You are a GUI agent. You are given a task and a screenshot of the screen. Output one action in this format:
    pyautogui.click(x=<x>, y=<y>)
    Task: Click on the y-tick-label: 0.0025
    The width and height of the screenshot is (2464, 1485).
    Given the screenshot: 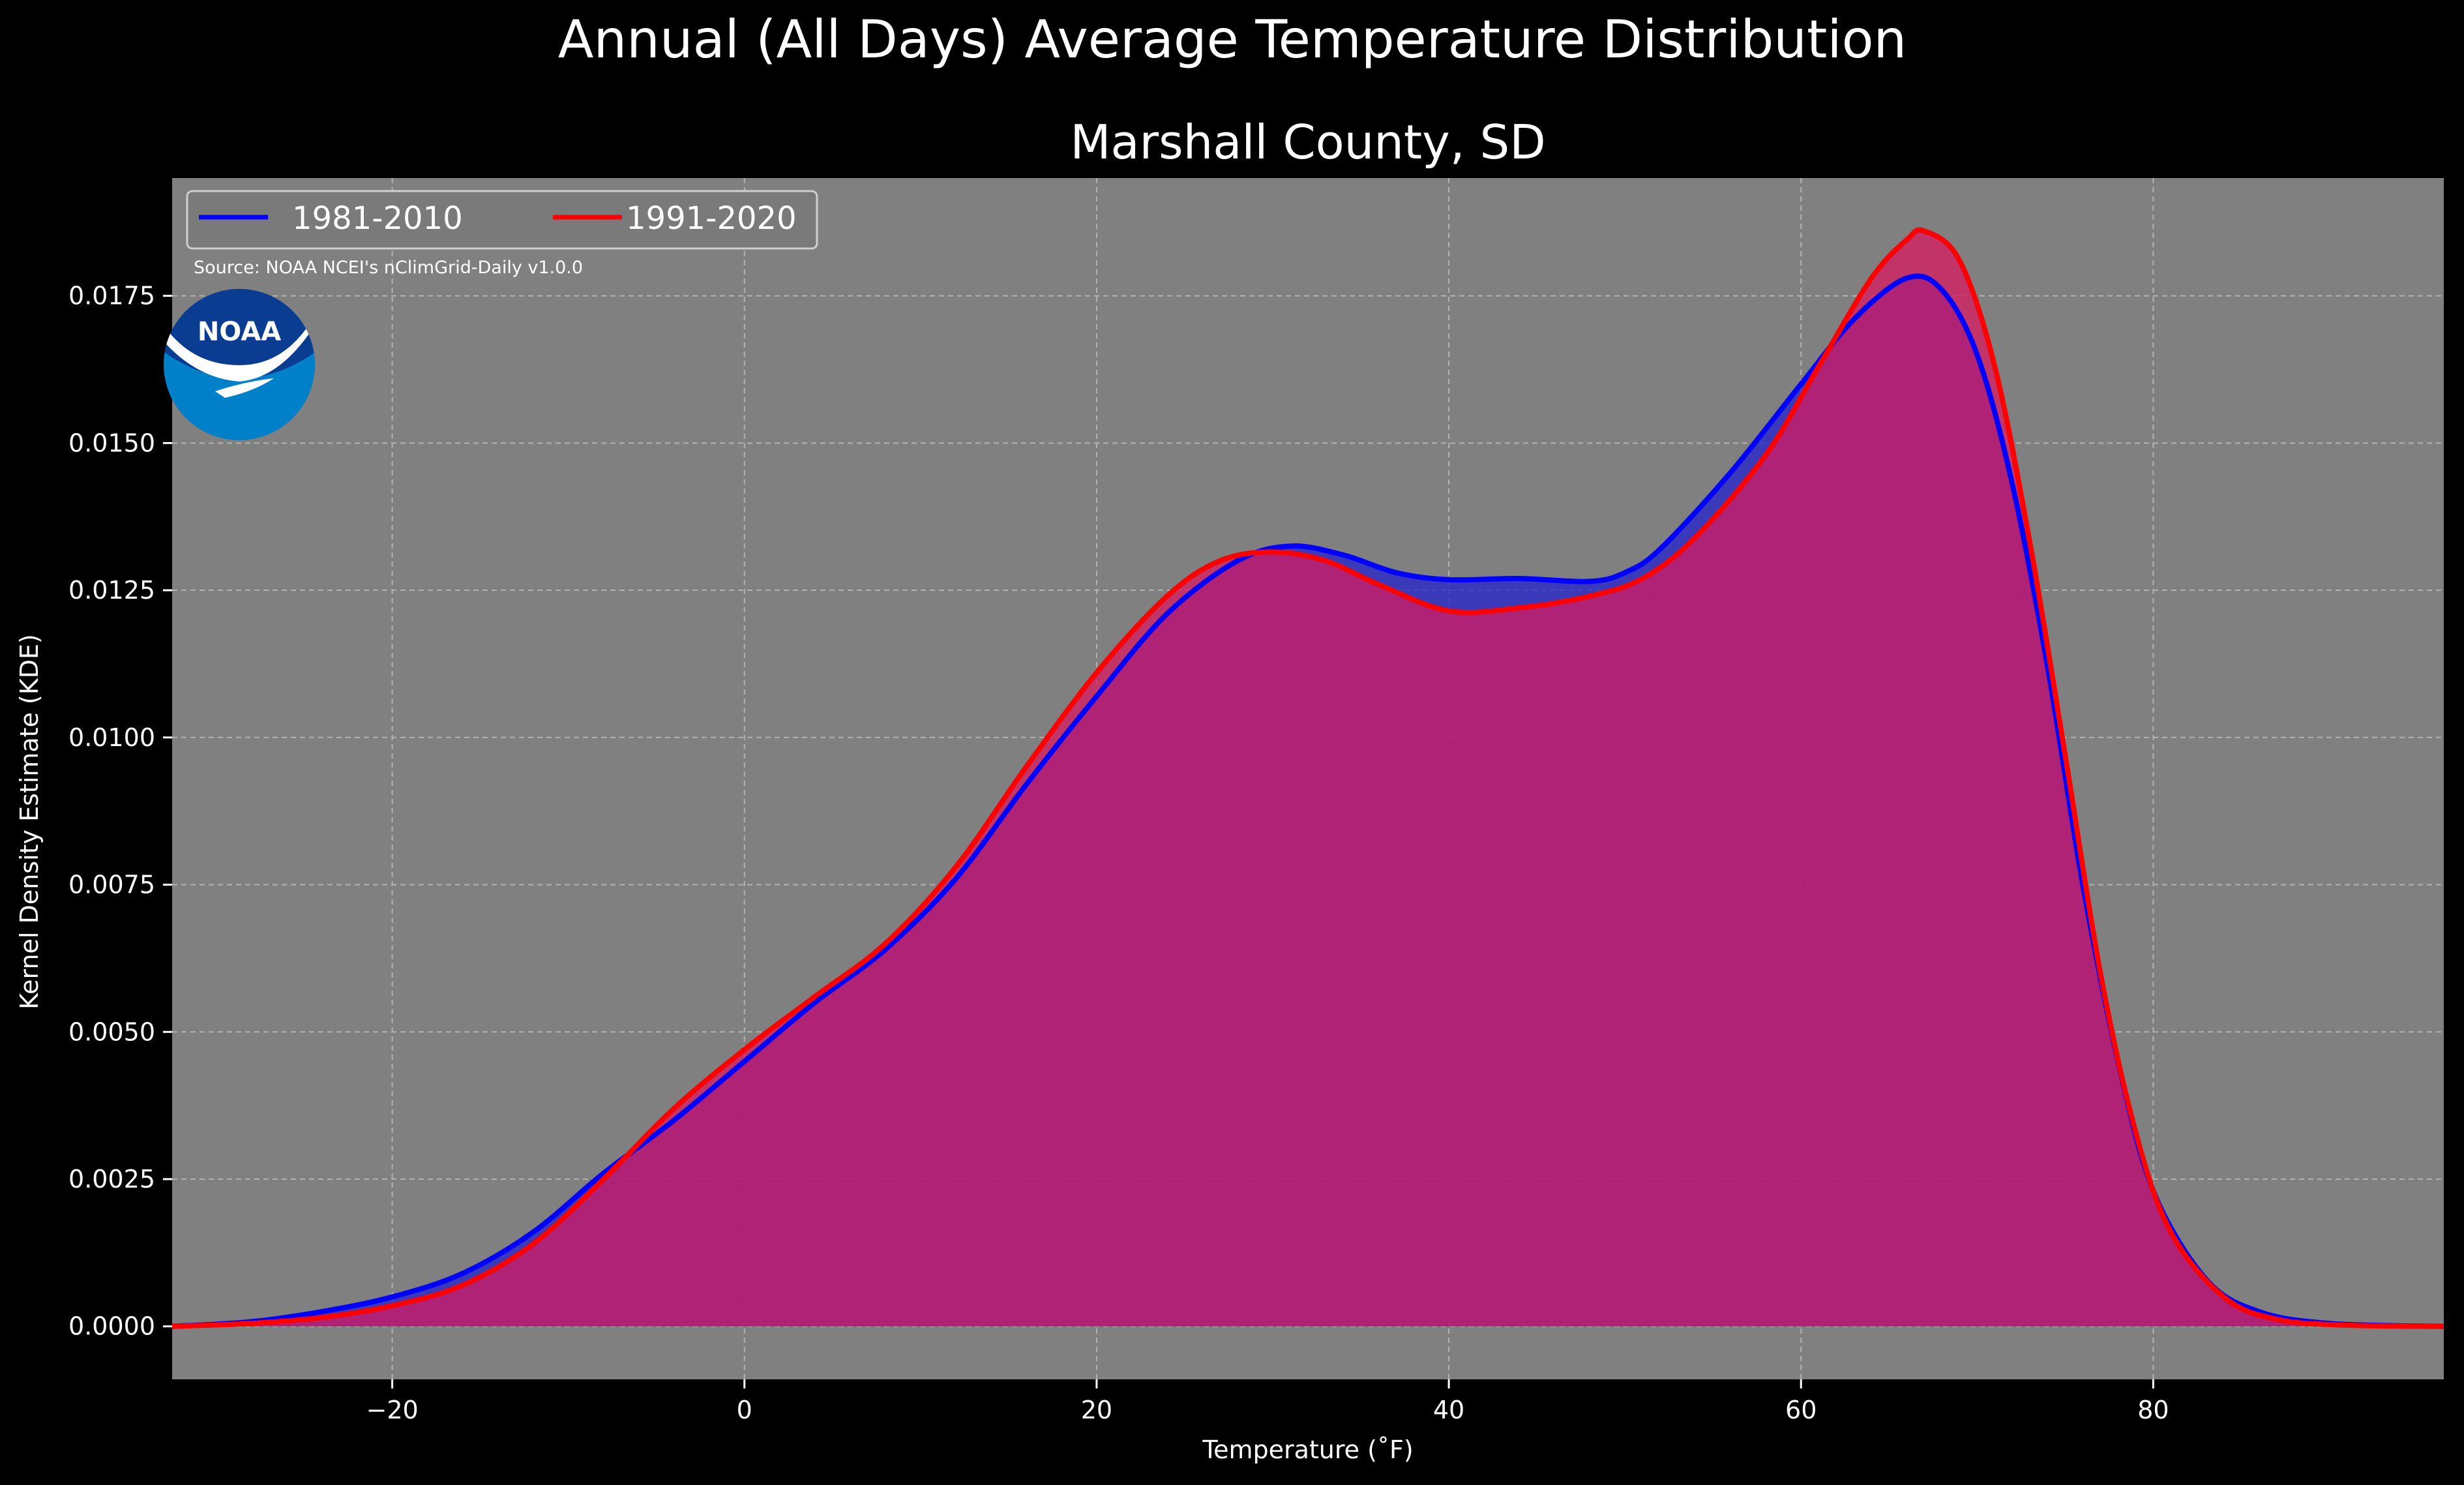 What is the action you would take?
    pyautogui.click(x=111, y=1179)
    